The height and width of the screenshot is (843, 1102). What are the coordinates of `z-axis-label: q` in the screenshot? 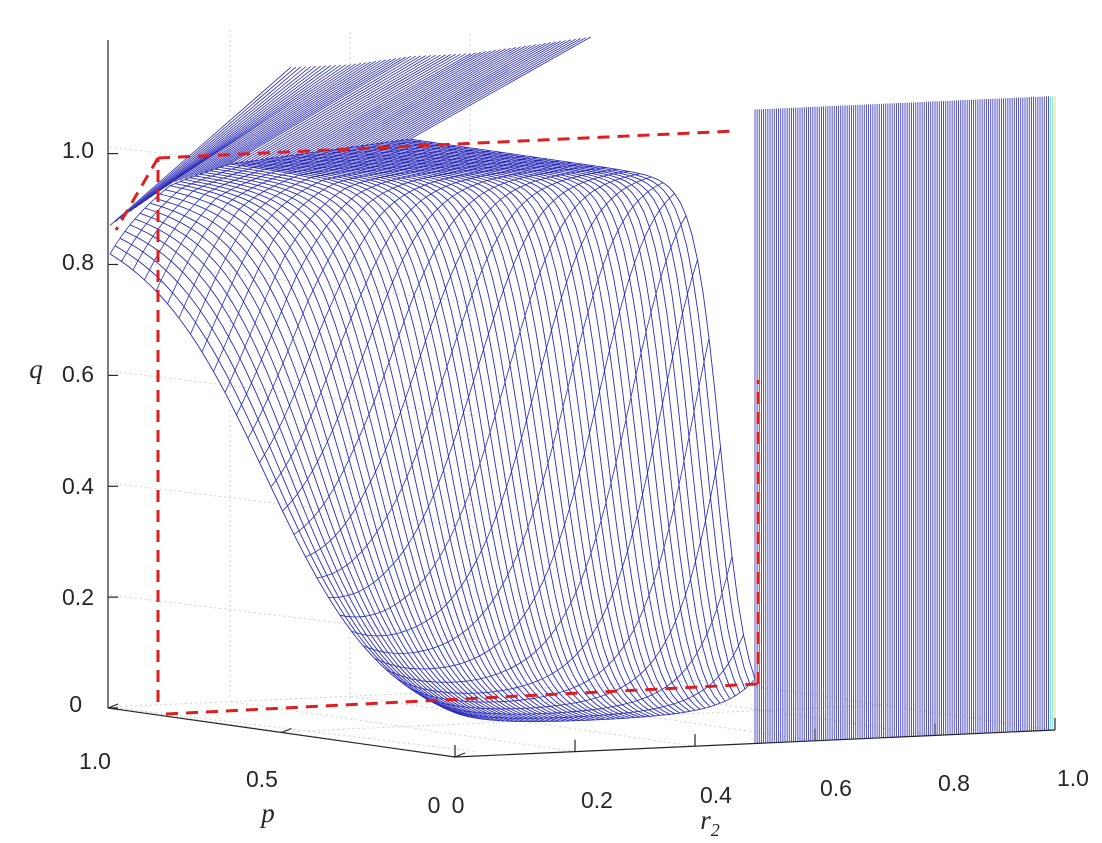 It's located at (36, 369).